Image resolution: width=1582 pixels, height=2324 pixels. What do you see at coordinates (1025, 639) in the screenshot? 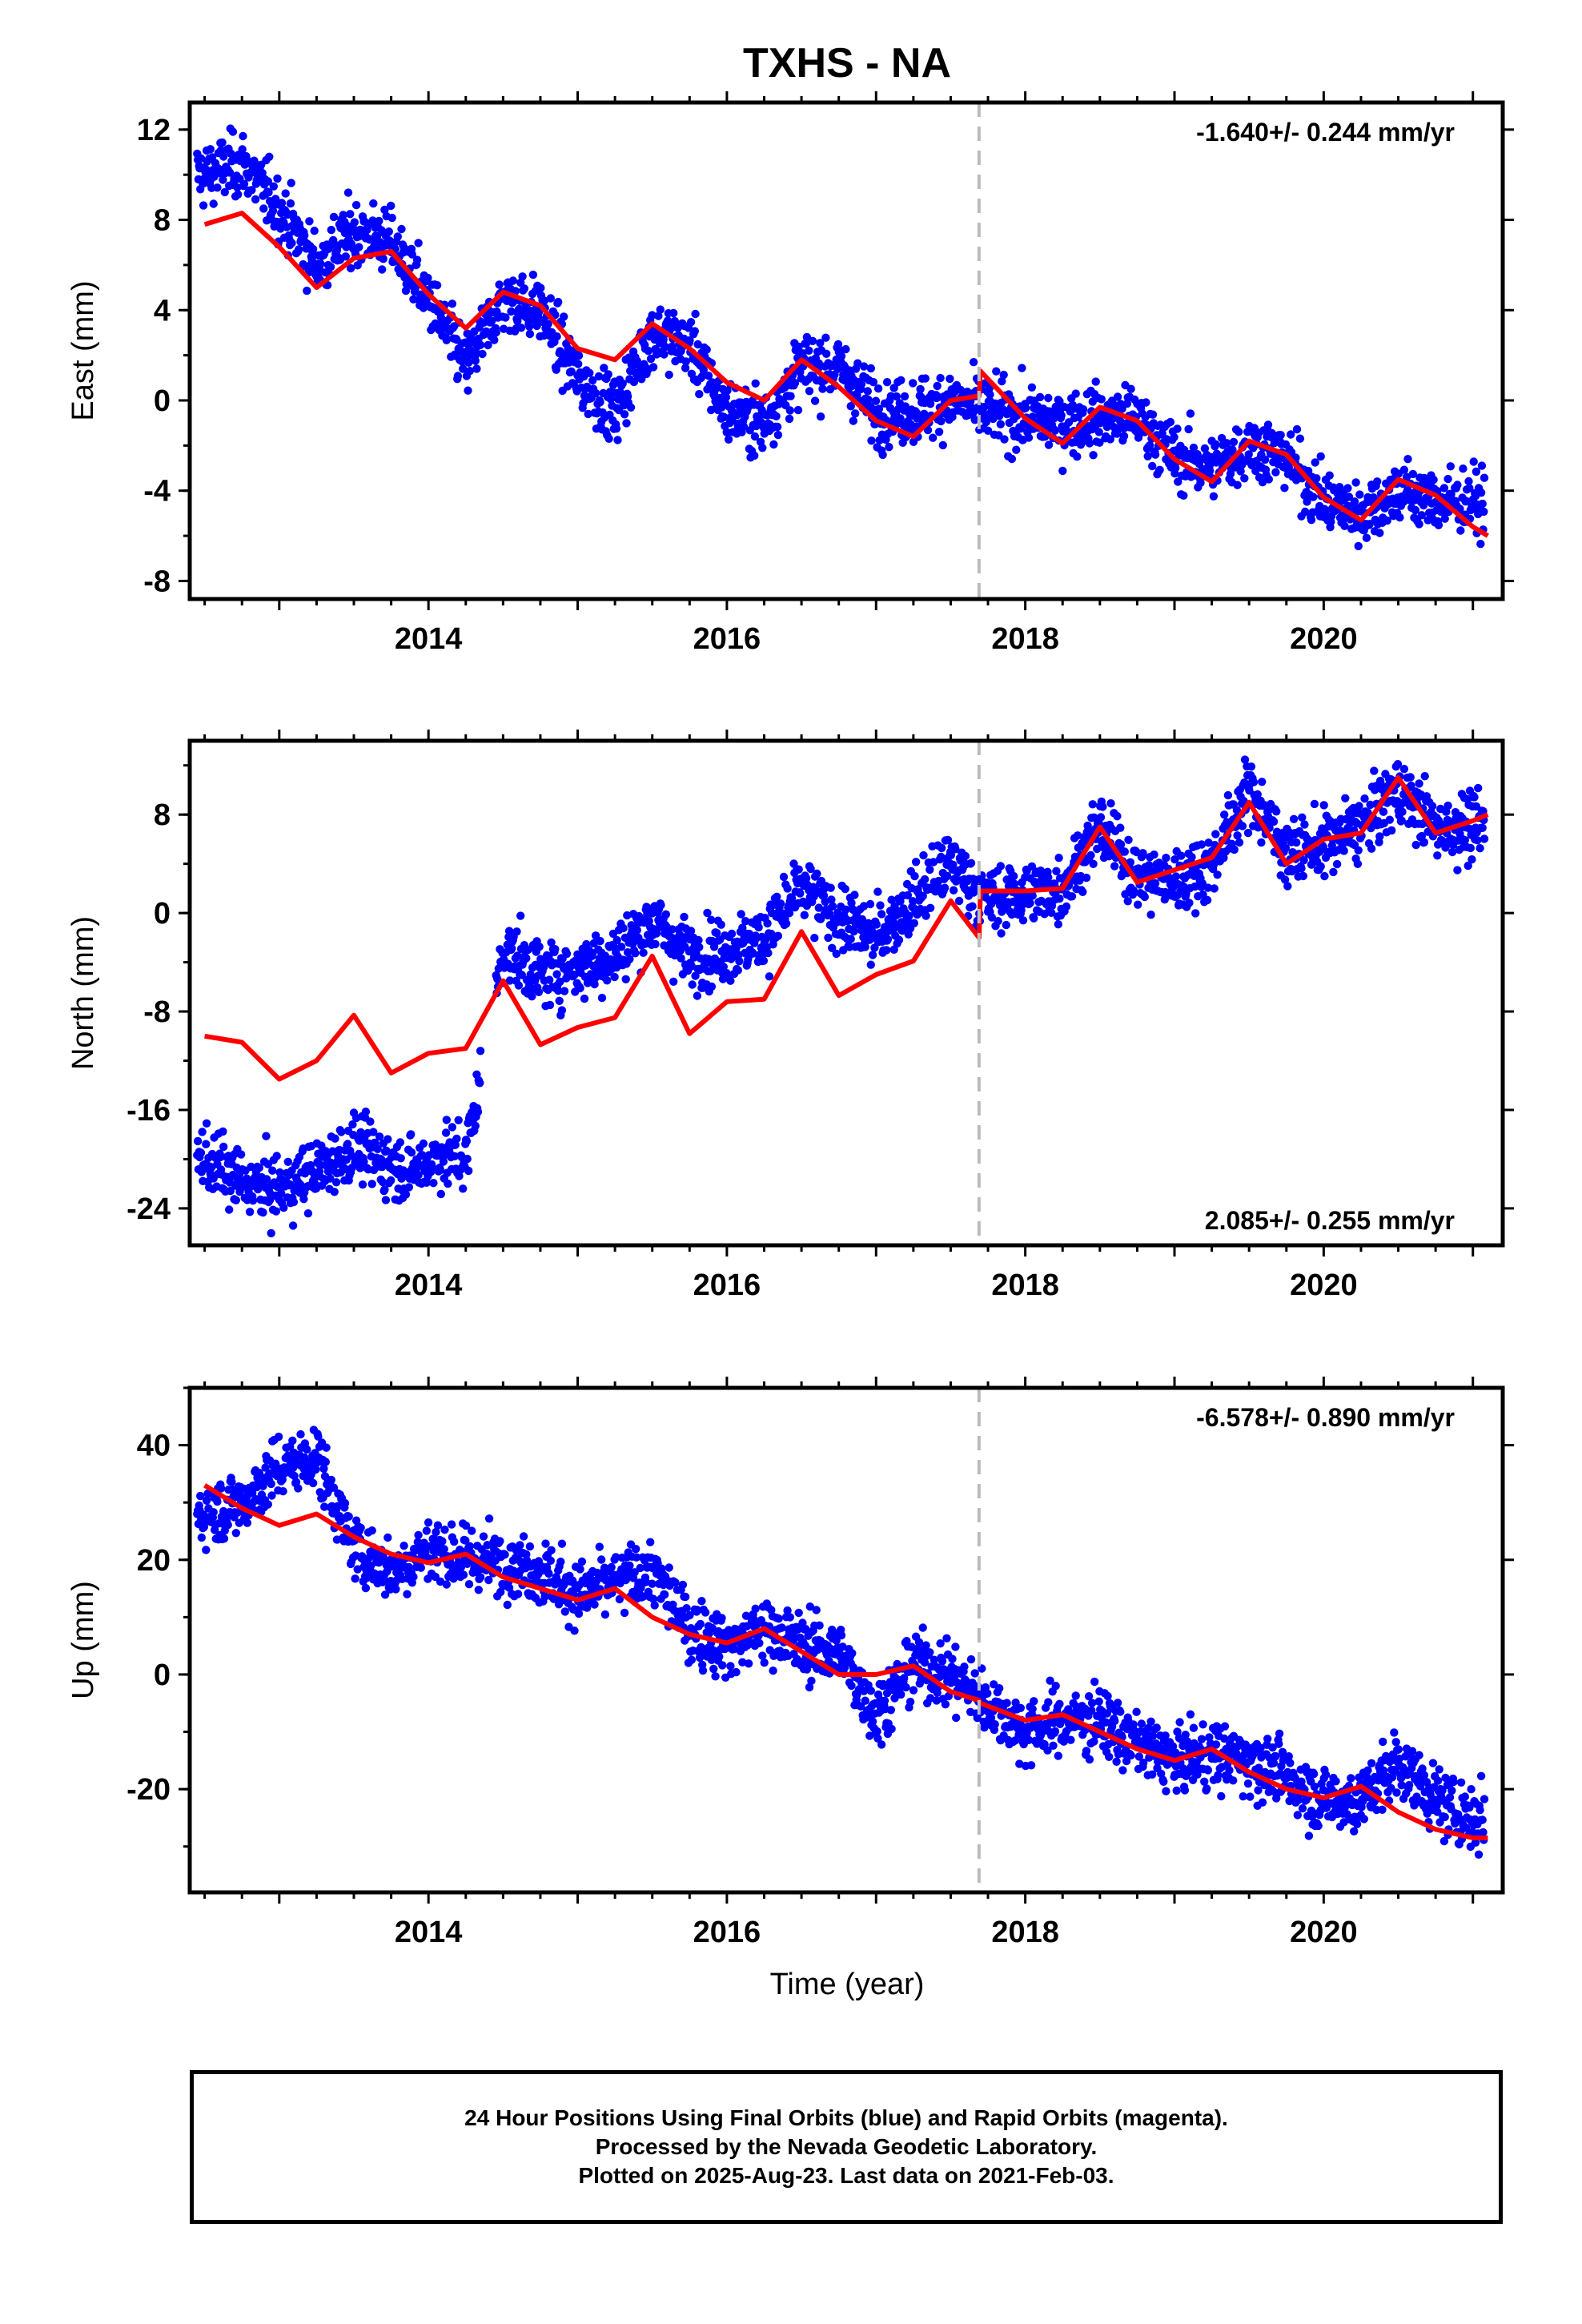
I see `east-x-tick-label: 2018` at bounding box center [1025, 639].